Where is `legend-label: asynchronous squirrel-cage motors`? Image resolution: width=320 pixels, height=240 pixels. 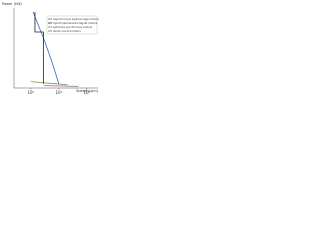
legend-label: asynchronous squirrel-cage motors is located at coordinates (76, 19).